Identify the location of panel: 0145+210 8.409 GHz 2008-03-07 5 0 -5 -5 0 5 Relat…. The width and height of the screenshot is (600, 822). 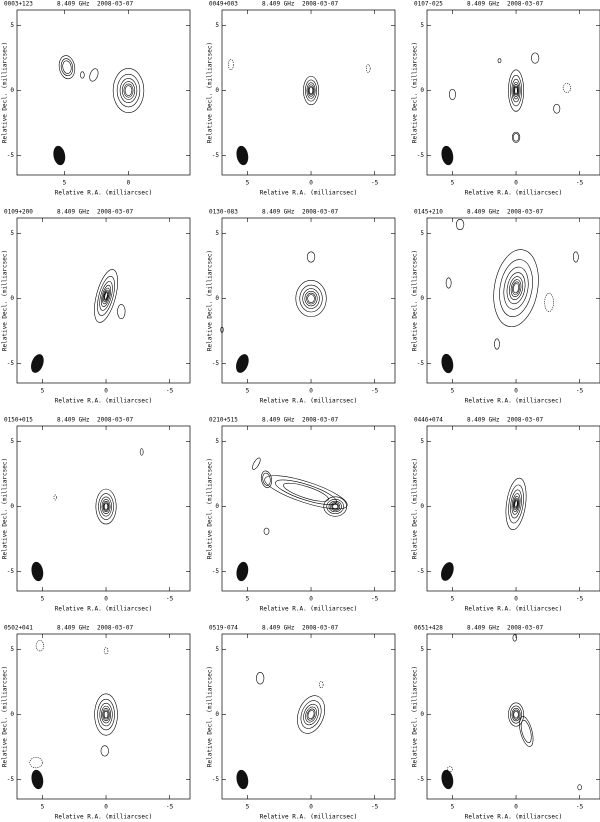
(506, 307).